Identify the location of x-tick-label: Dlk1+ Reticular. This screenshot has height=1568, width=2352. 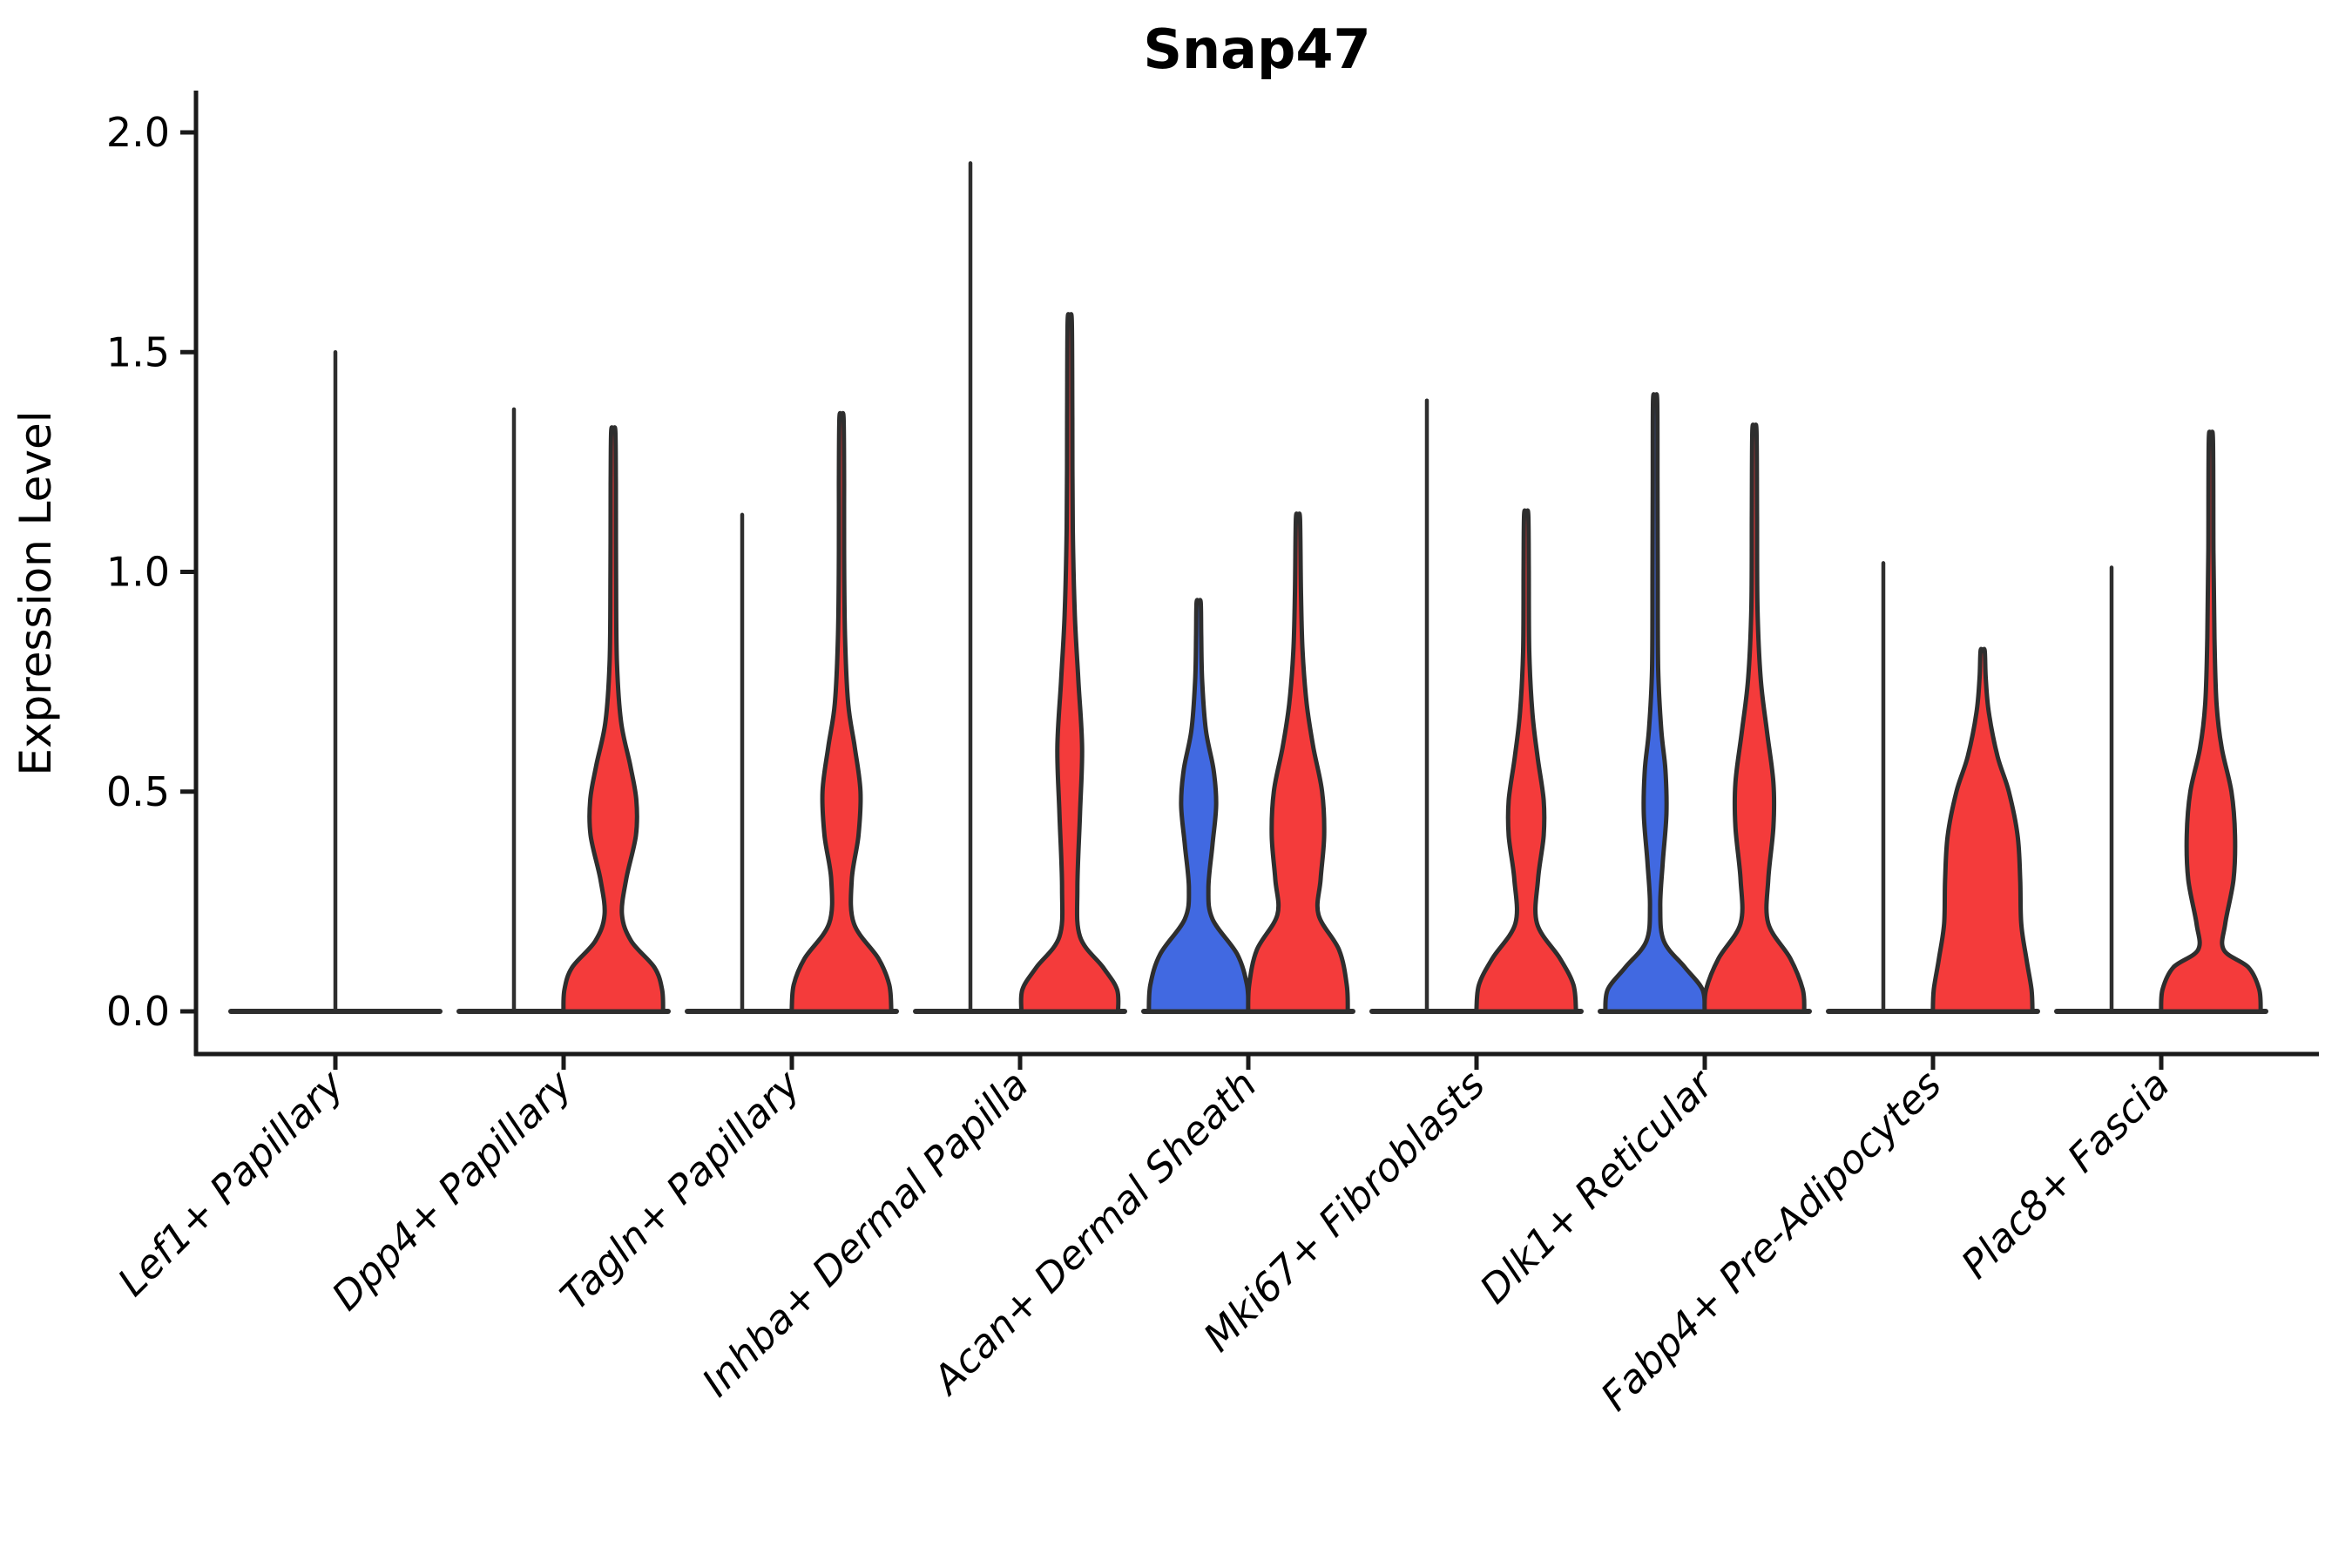
(1596, 1186).